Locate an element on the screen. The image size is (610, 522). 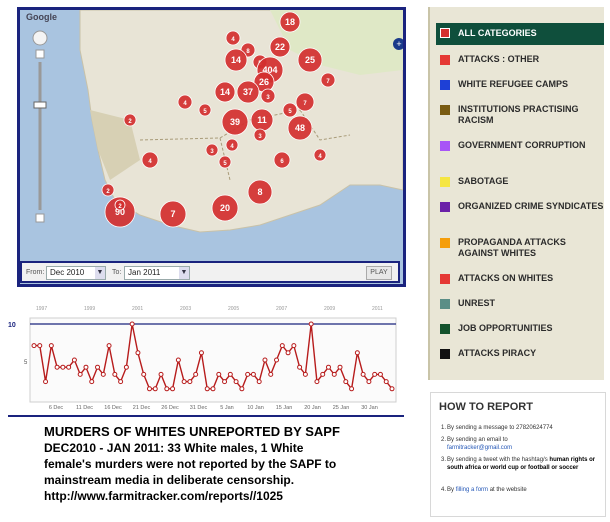
map-marker: 6 is located at coordinates (282, 160).